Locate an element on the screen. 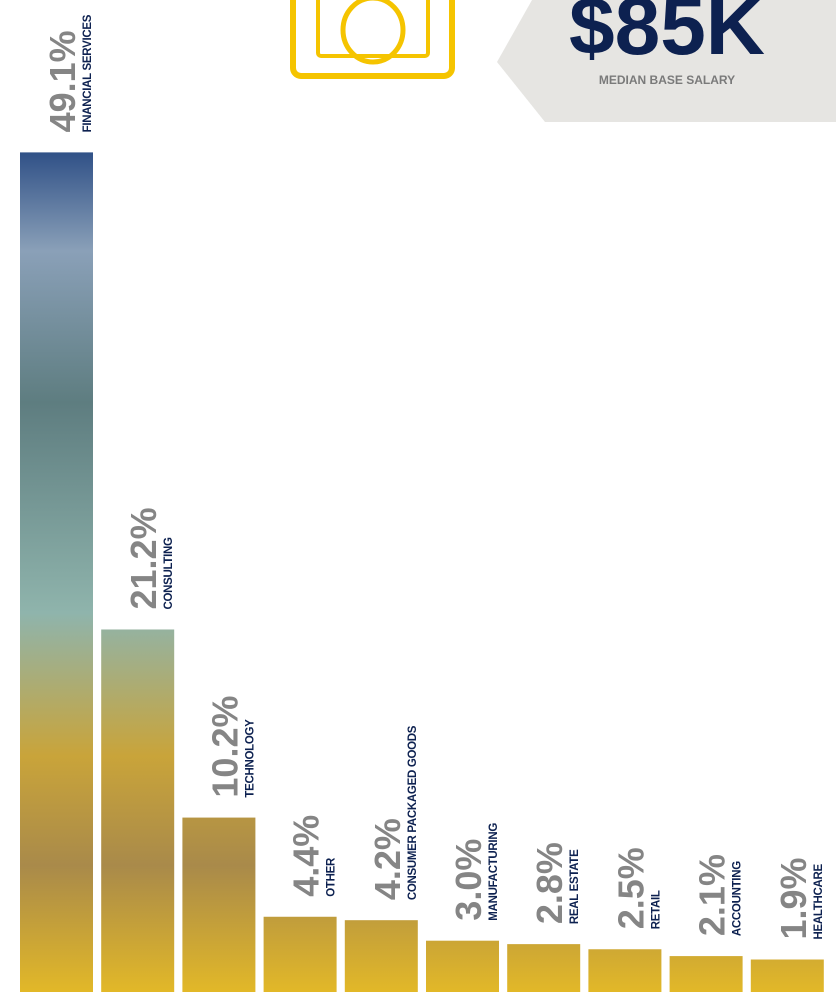 The image size is (836, 992). salary-label: MEDIAN BASE SALARY is located at coordinates (667, 80).